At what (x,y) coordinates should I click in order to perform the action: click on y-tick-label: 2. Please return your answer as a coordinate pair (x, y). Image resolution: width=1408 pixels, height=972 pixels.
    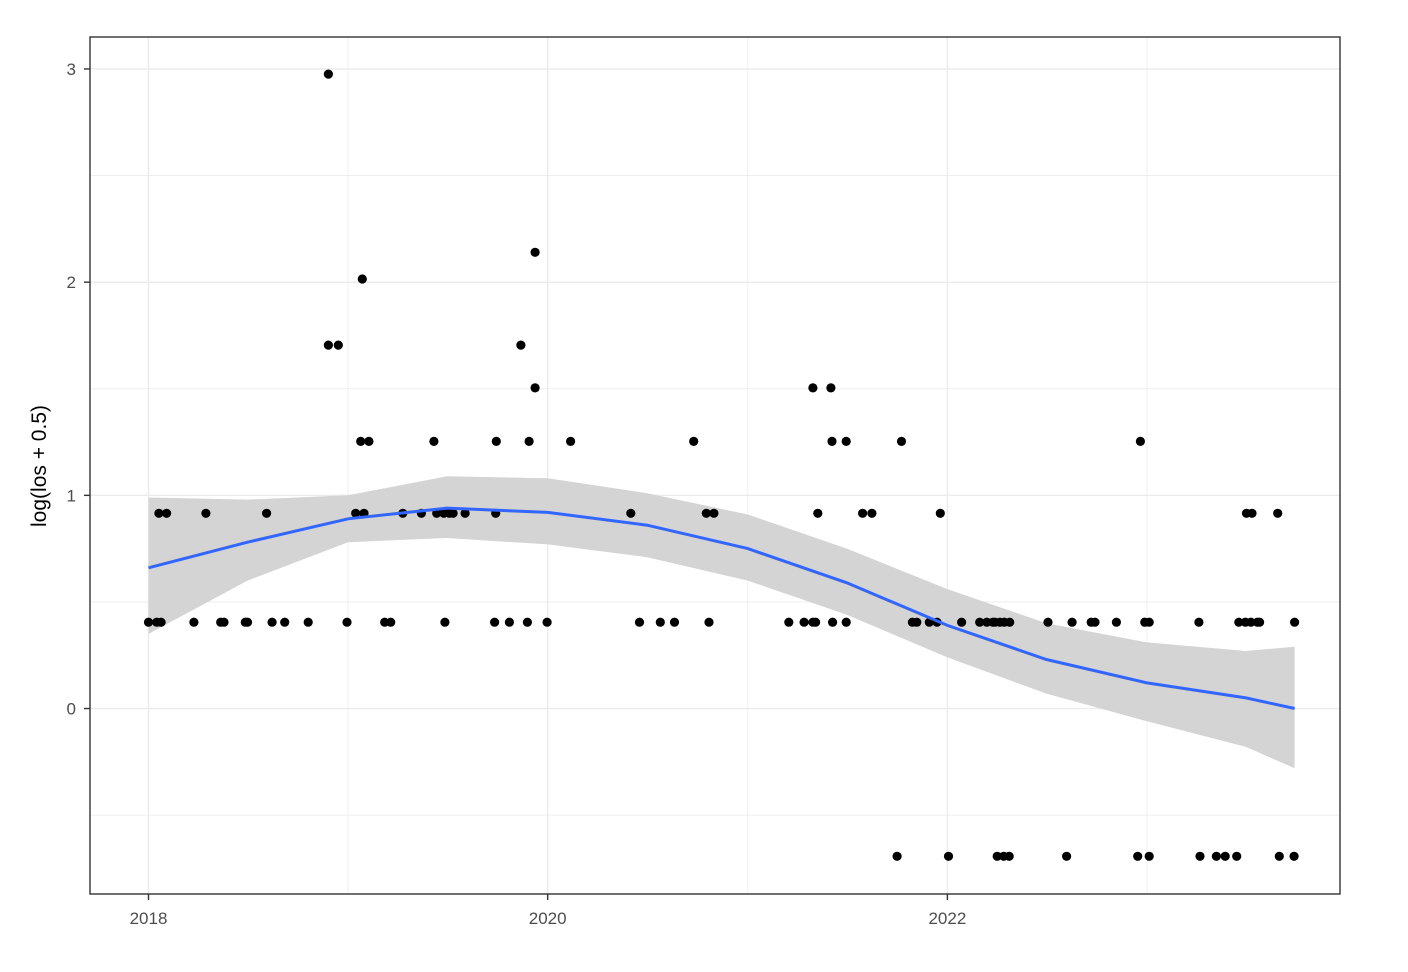
    Looking at the image, I should click on (71, 282).